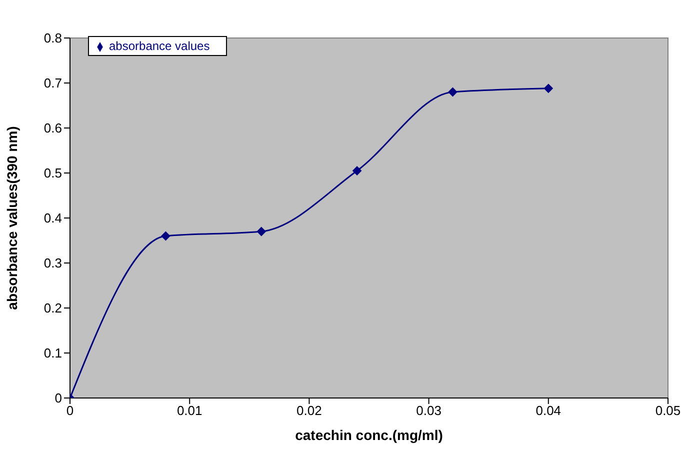 Image resolution: width=681 pixels, height=453 pixels. I want to click on y-tick-label: 0.2, so click(53, 308).